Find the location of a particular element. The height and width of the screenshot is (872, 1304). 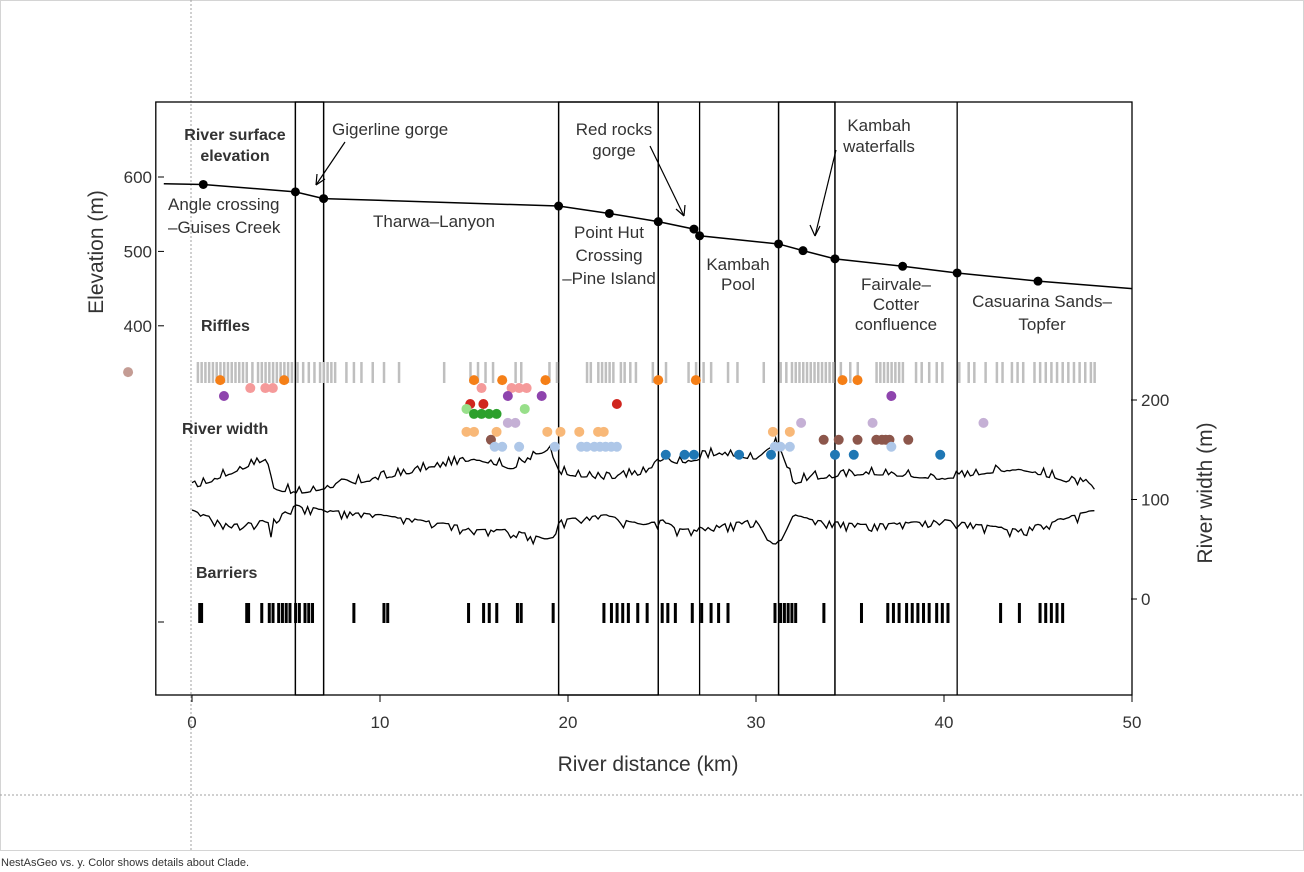

arrowhead-gigerline is located at coordinates (320, 179).